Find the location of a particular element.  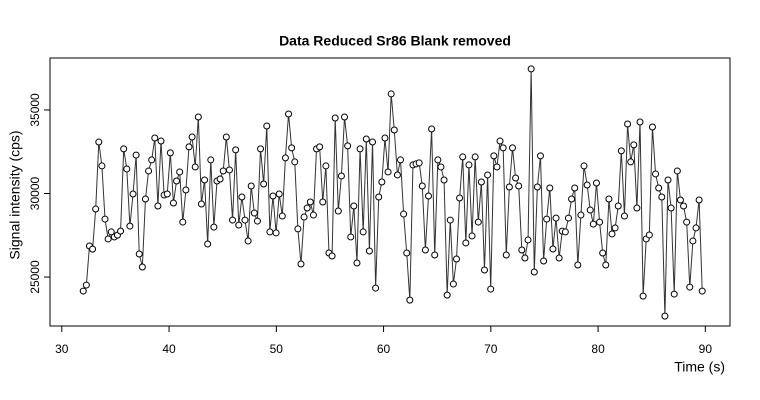

x-tick-label: 70 is located at coordinates (491, 349).